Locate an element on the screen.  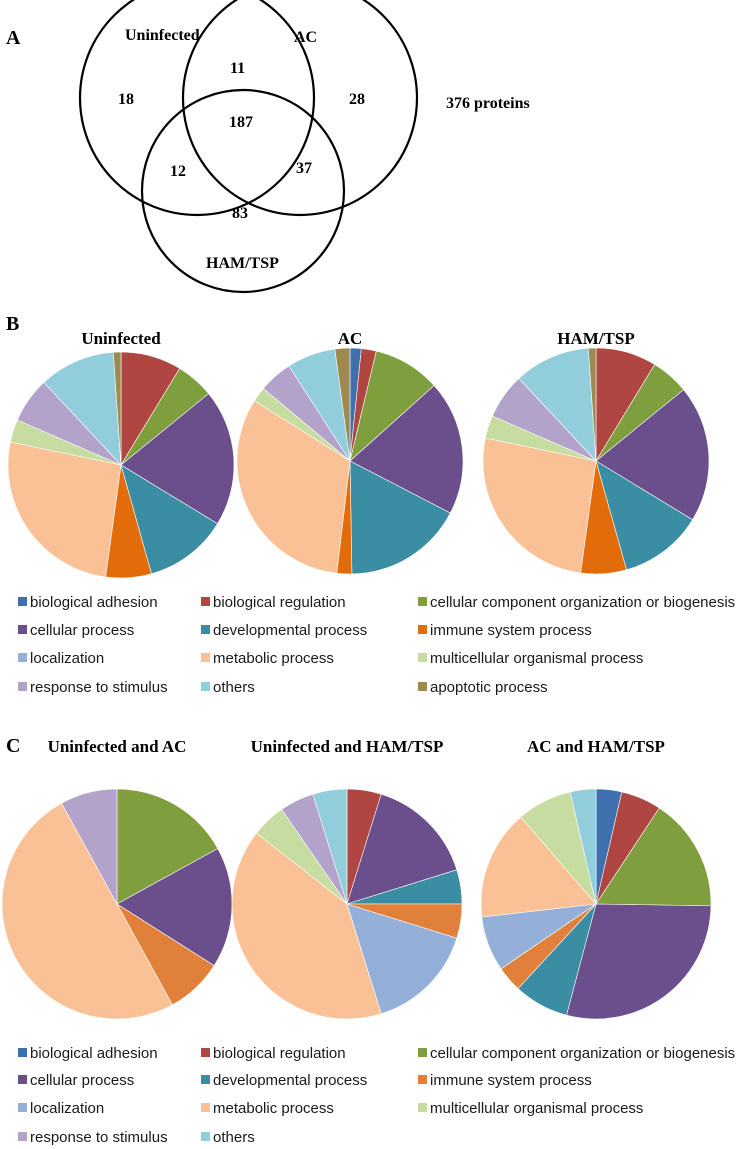
pie-slice-localization is located at coordinates (402, 959).